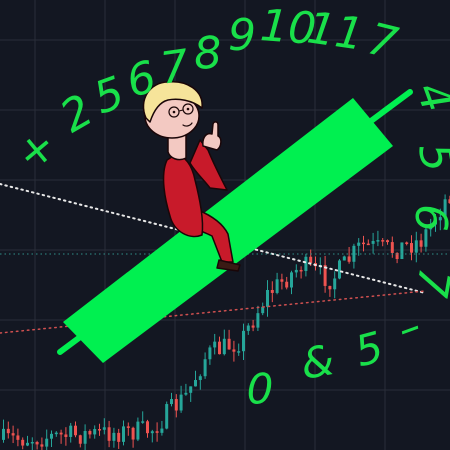  Describe the element at coordinates (242, 35) in the screenshot. I see `handwritten-digit-arc: 9` at that location.